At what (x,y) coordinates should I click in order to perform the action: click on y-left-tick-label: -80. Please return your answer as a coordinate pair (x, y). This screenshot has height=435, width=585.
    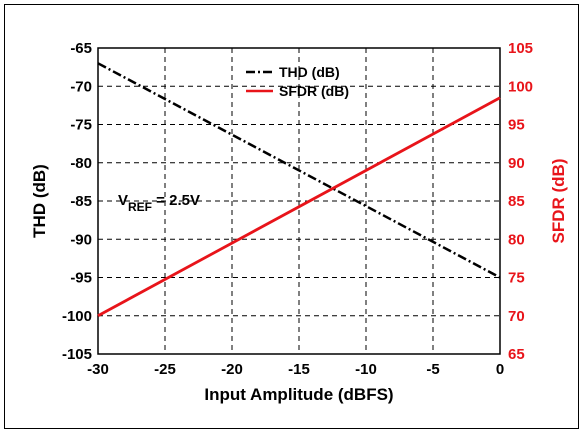
    Looking at the image, I should click on (81, 163).